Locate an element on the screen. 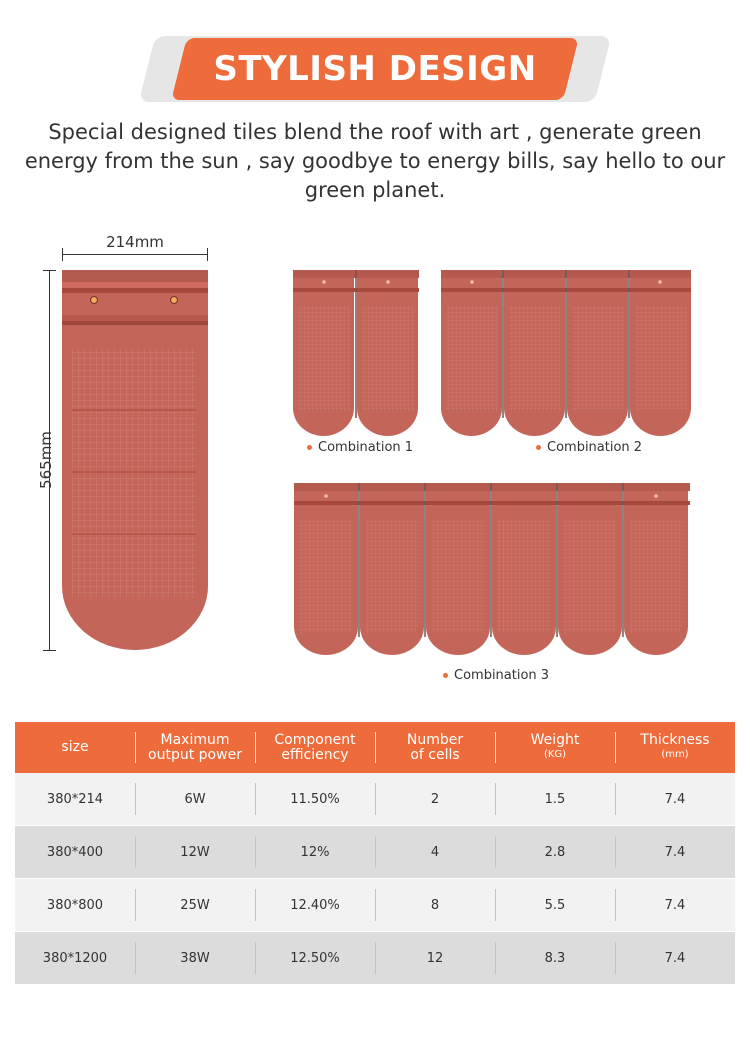  width-dimension-label: 214mm is located at coordinates (135, 242).